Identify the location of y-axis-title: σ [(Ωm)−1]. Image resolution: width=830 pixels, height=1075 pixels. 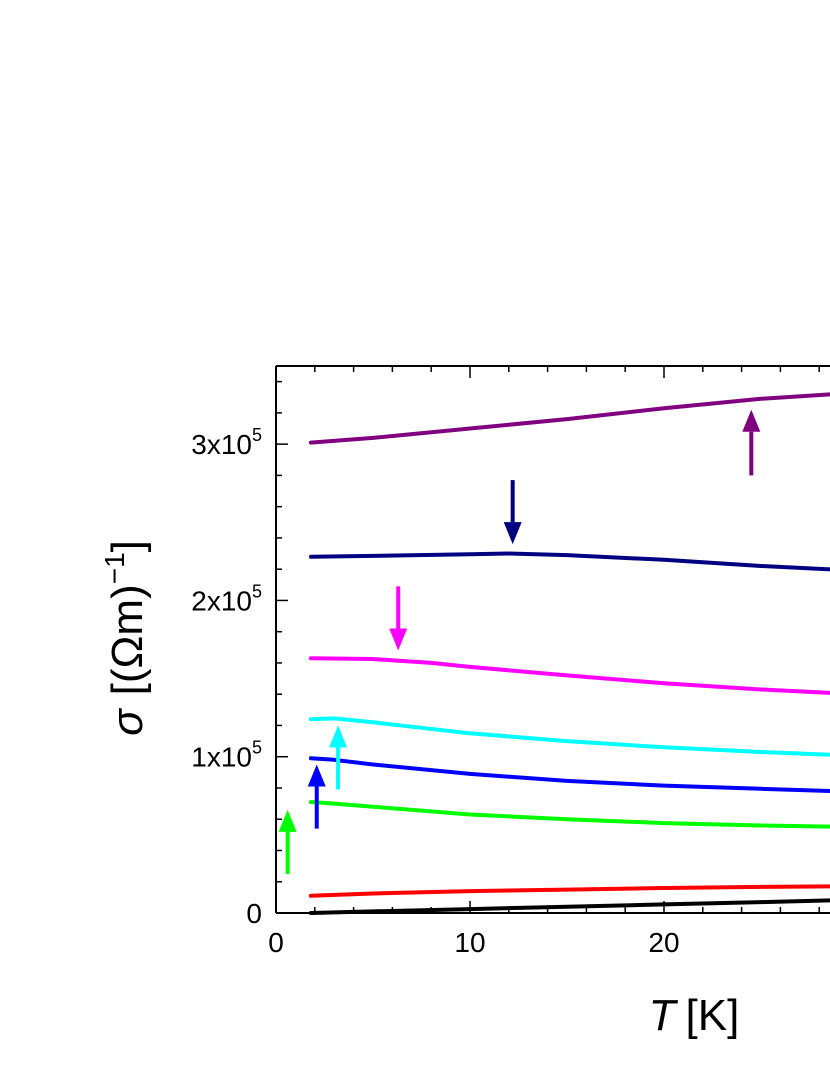
(125, 638).